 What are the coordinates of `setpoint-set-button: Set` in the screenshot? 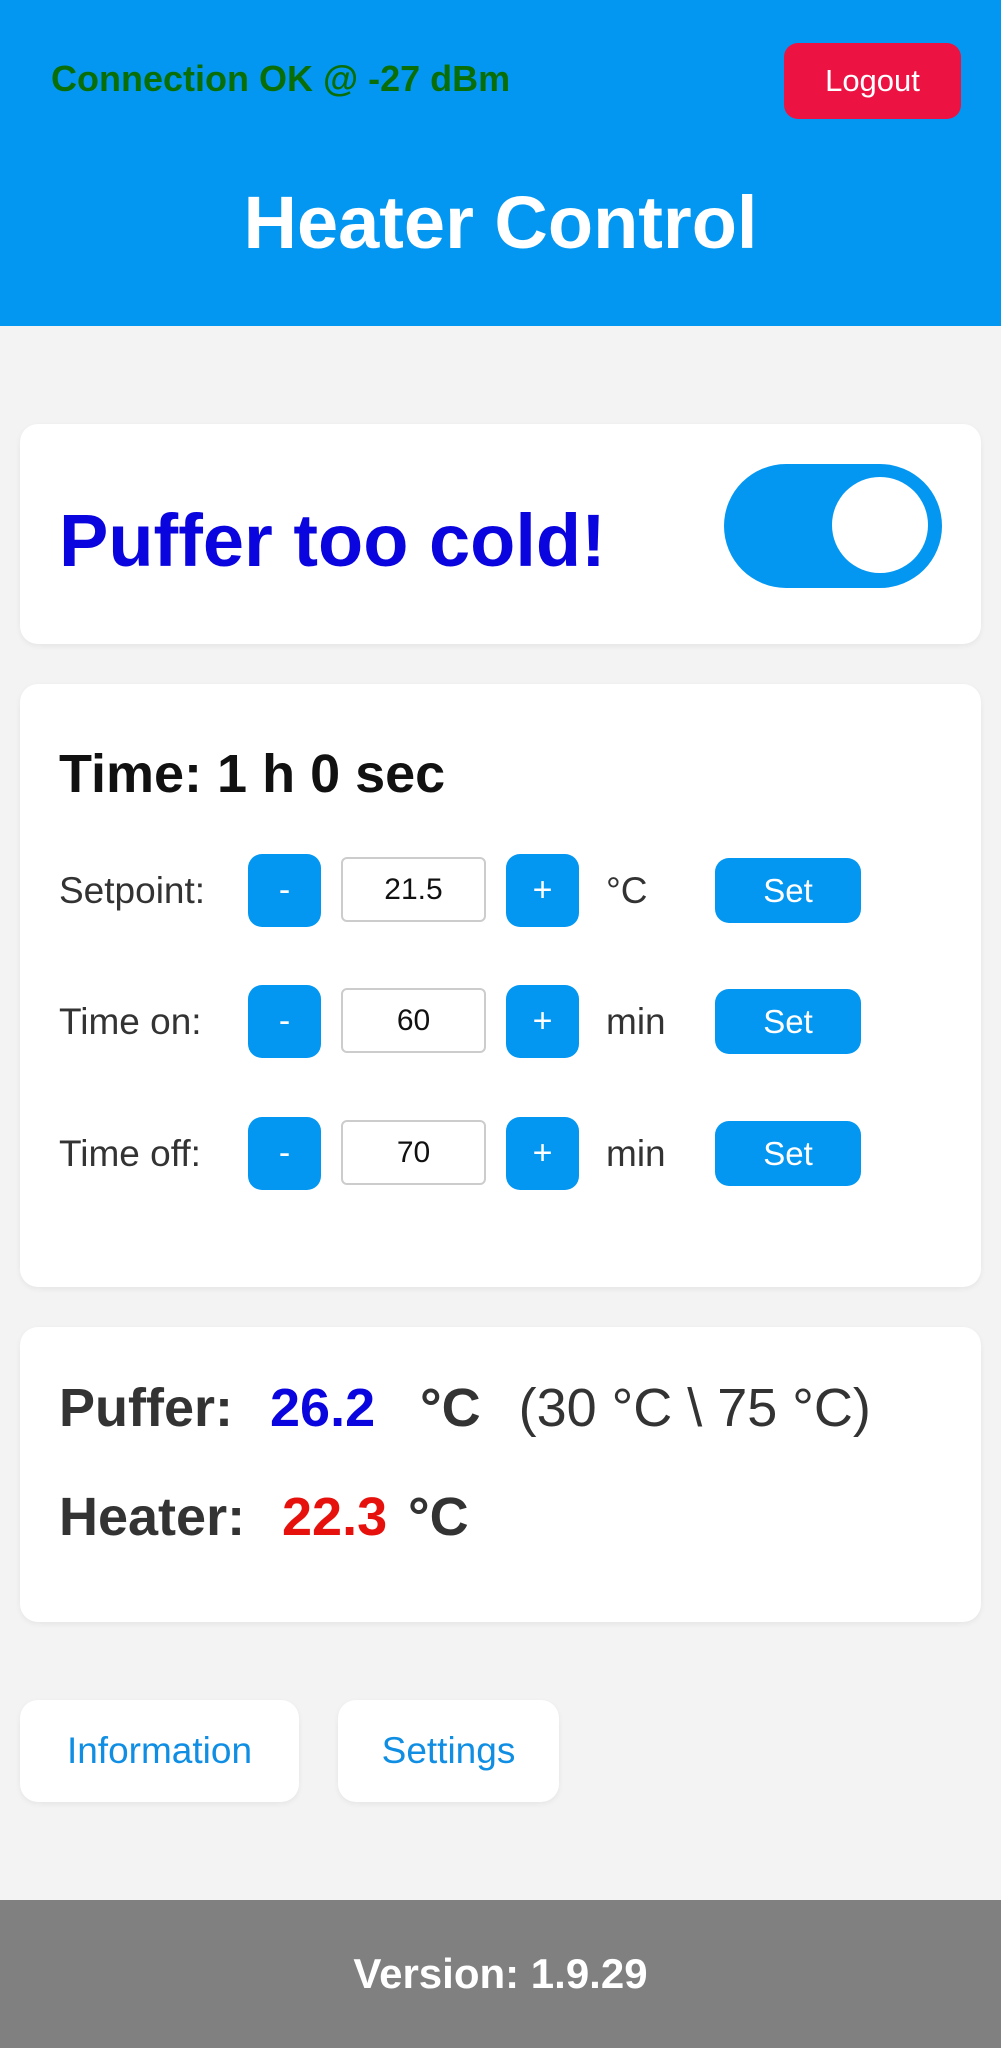 It's located at (788, 890).